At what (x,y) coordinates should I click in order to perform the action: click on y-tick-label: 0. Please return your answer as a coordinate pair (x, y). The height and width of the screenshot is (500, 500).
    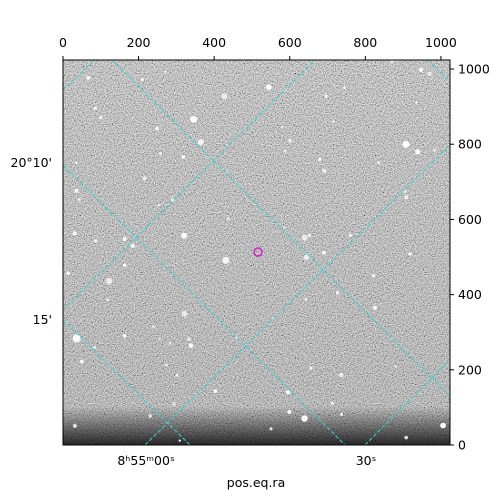
    Looking at the image, I should click on (462, 445).